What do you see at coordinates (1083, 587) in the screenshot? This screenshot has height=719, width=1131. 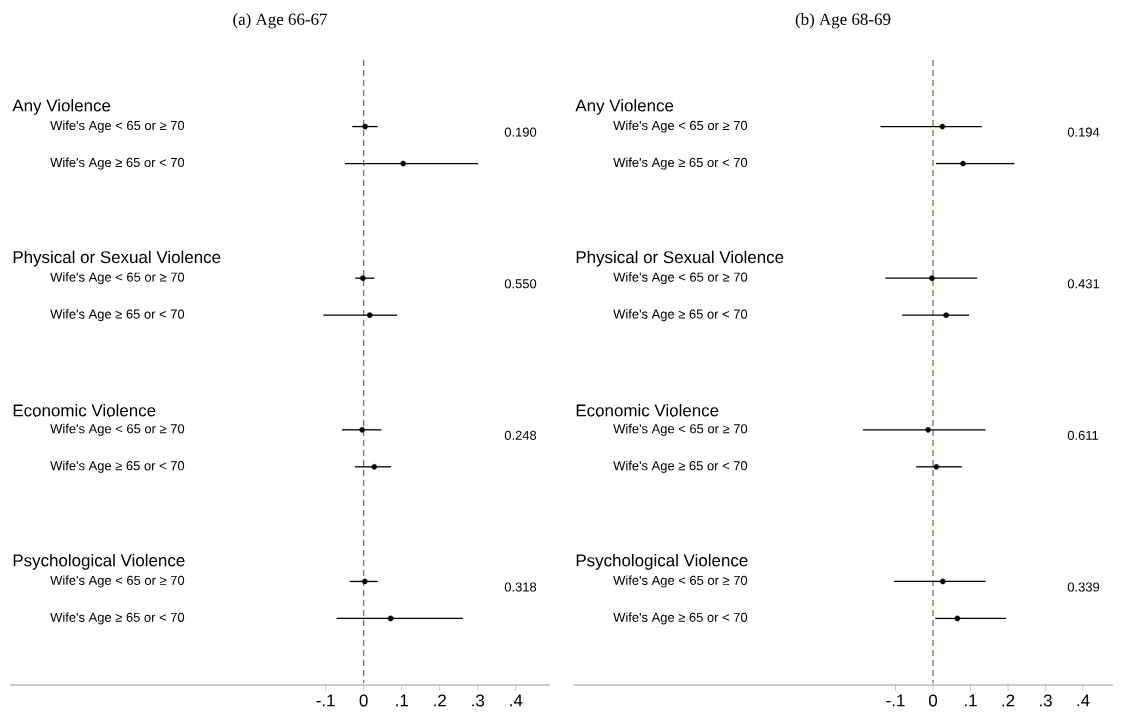 I see `annotation: 0.339` at bounding box center [1083, 587].